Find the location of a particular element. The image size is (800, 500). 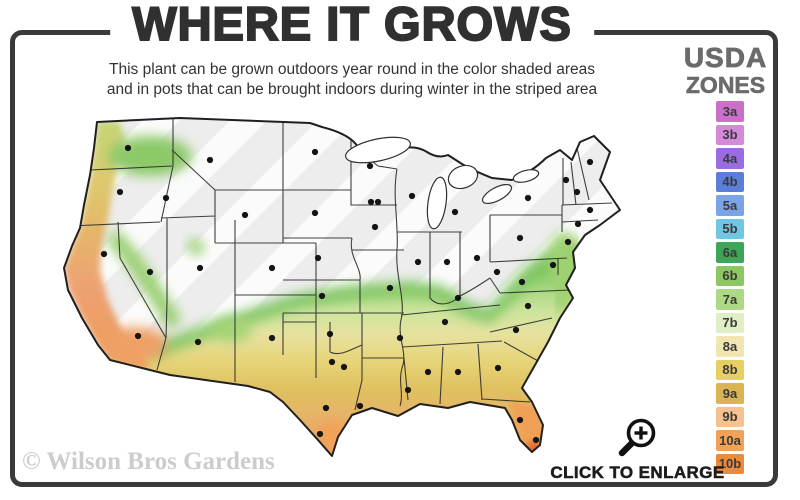

west-coast-band is located at coordinates (107, 245).